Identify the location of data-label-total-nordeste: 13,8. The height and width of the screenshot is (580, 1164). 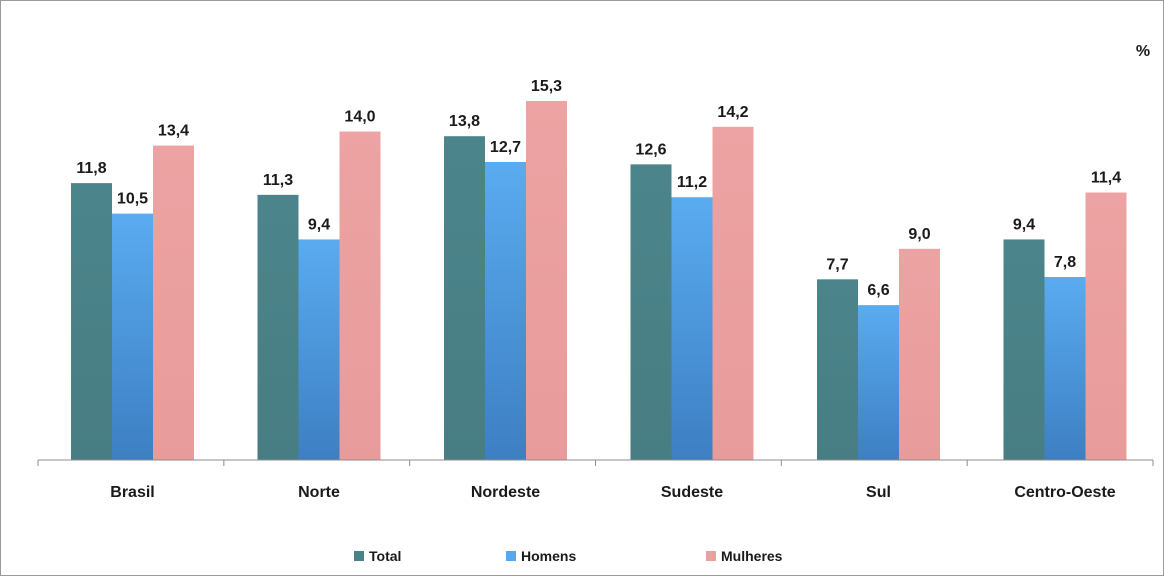
(464, 121).